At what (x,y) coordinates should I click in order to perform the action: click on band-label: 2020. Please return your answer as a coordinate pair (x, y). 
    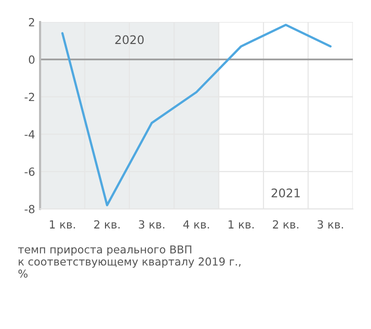
    Looking at the image, I should click on (129, 39).